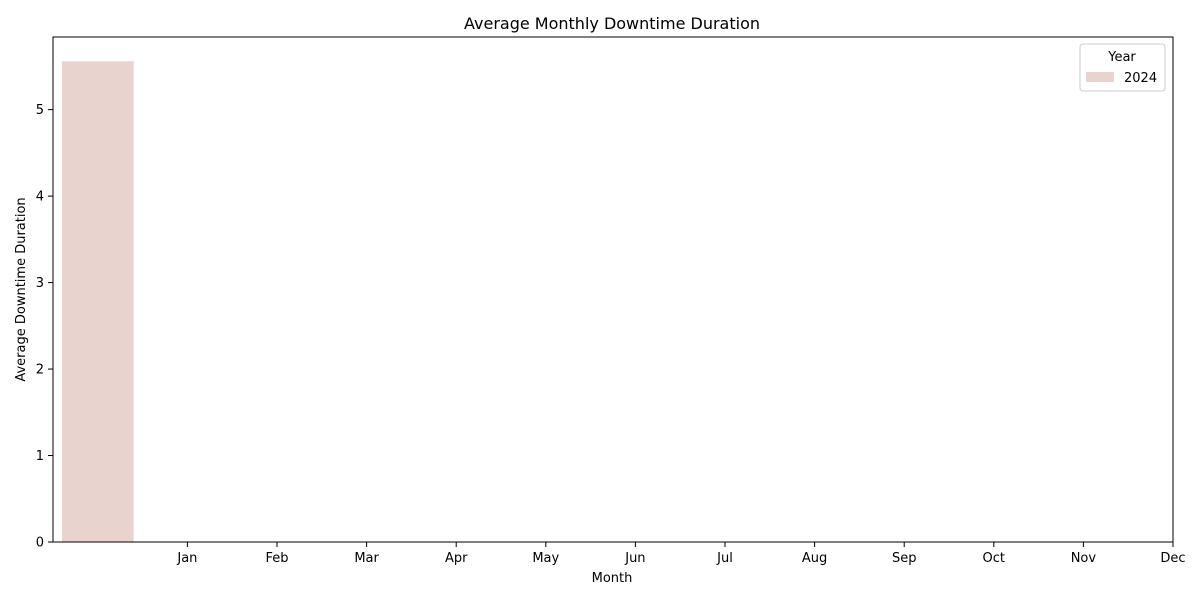  Describe the element at coordinates (40, 110) in the screenshot. I see `y-tick-label: 5` at that location.